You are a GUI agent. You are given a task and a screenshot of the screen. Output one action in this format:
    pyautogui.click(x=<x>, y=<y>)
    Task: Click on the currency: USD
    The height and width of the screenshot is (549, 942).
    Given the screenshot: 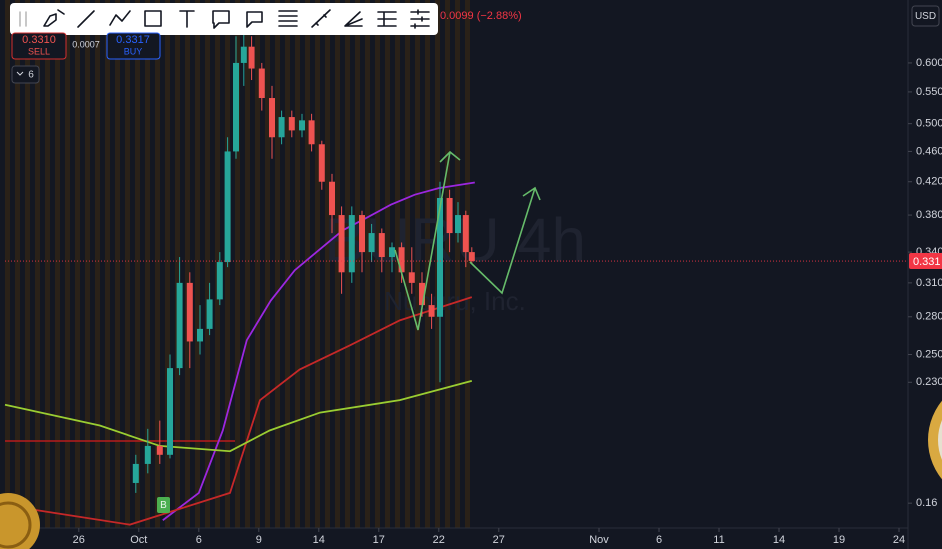 What is the action you would take?
    pyautogui.click(x=925, y=16)
    